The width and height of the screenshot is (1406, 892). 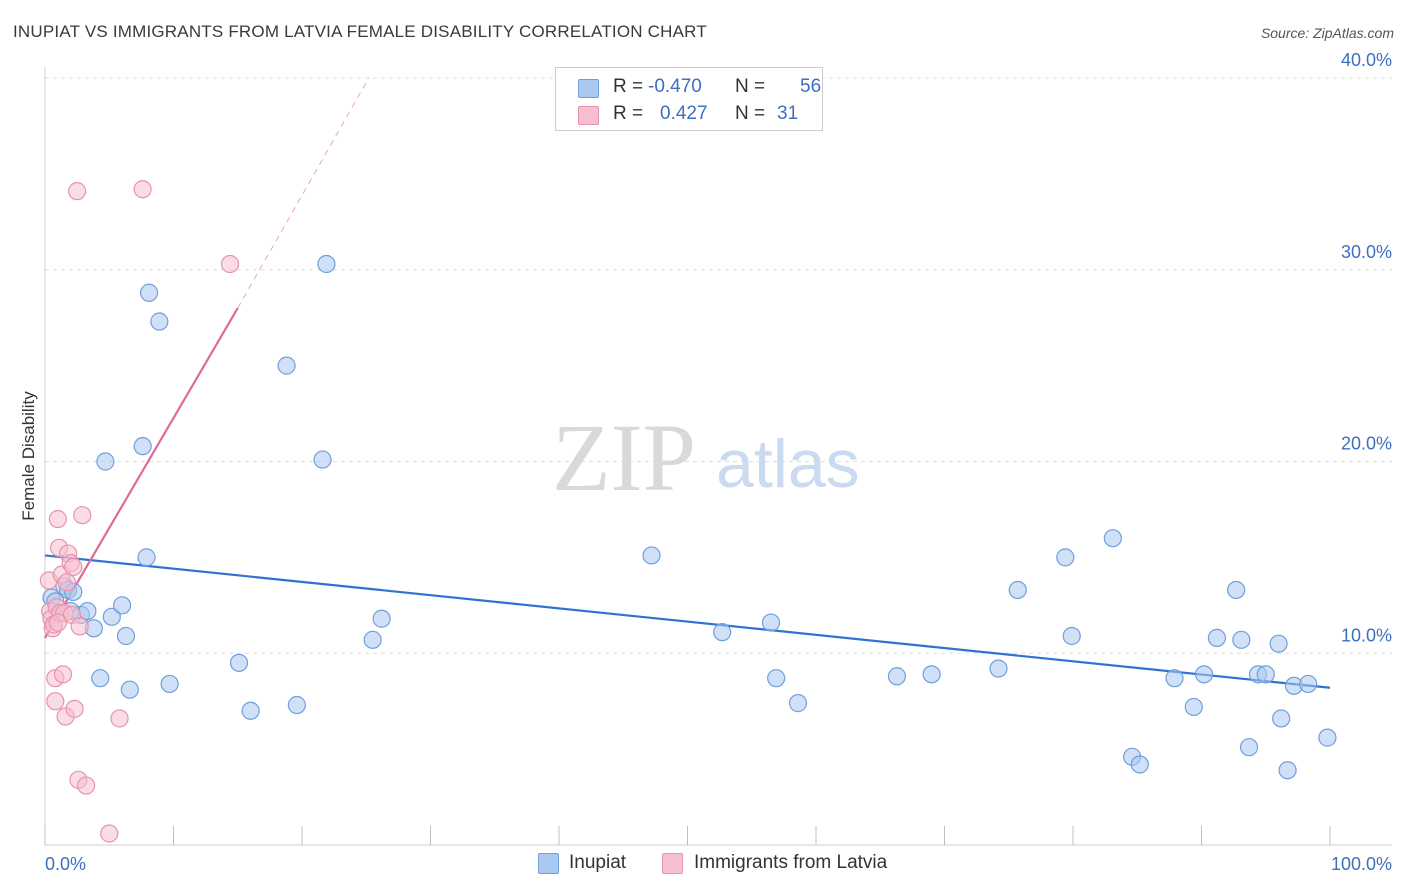 What do you see at coordinates (689, 99) in the screenshot?
I see `stats-legend: R = -0.470 N = 56 R = 0.427 N = 31` at bounding box center [689, 99].